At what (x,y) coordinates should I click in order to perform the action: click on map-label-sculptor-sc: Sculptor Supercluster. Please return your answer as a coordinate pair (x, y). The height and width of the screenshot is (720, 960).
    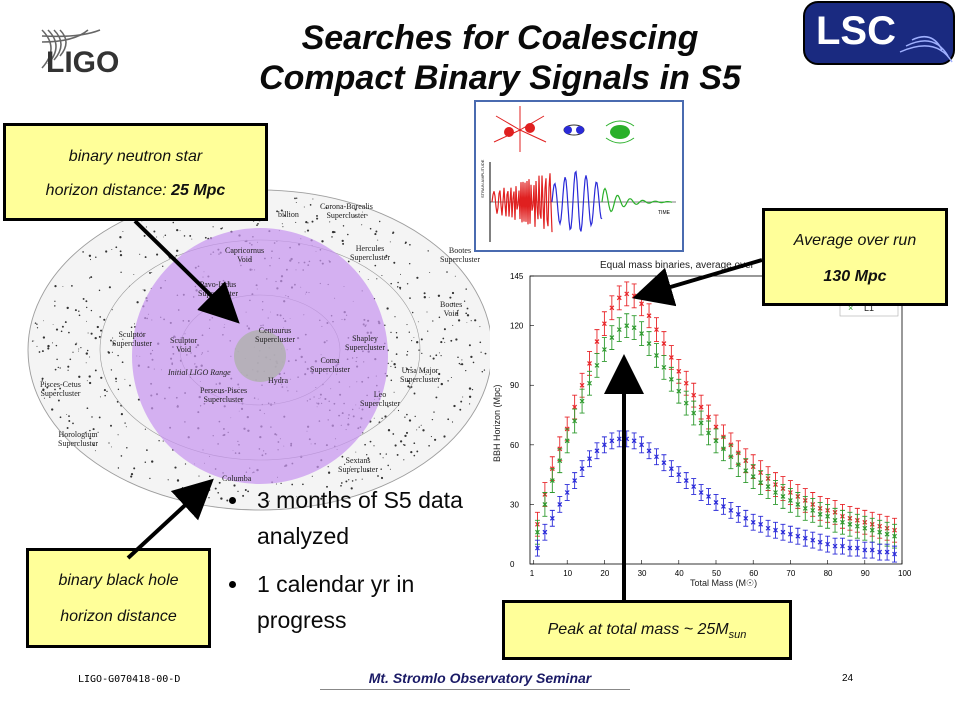
    Looking at the image, I should click on (132, 339).